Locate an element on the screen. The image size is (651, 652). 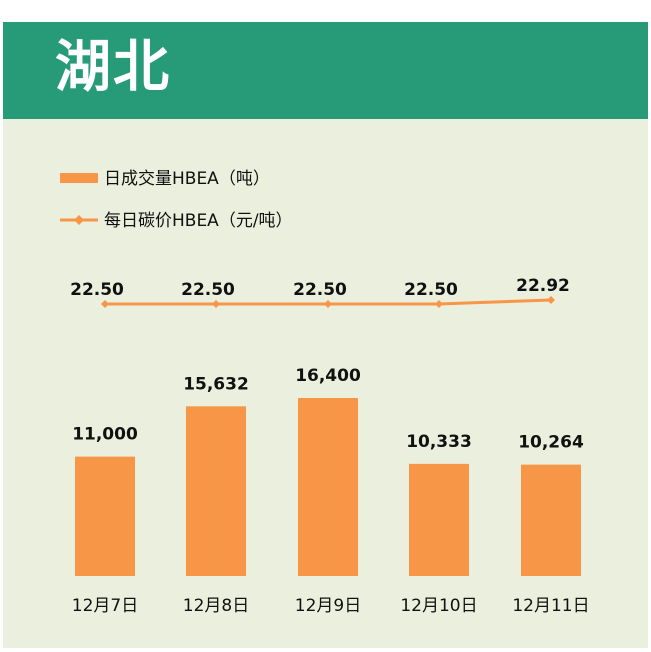
category-label: 12月7日 is located at coordinates (105, 606).